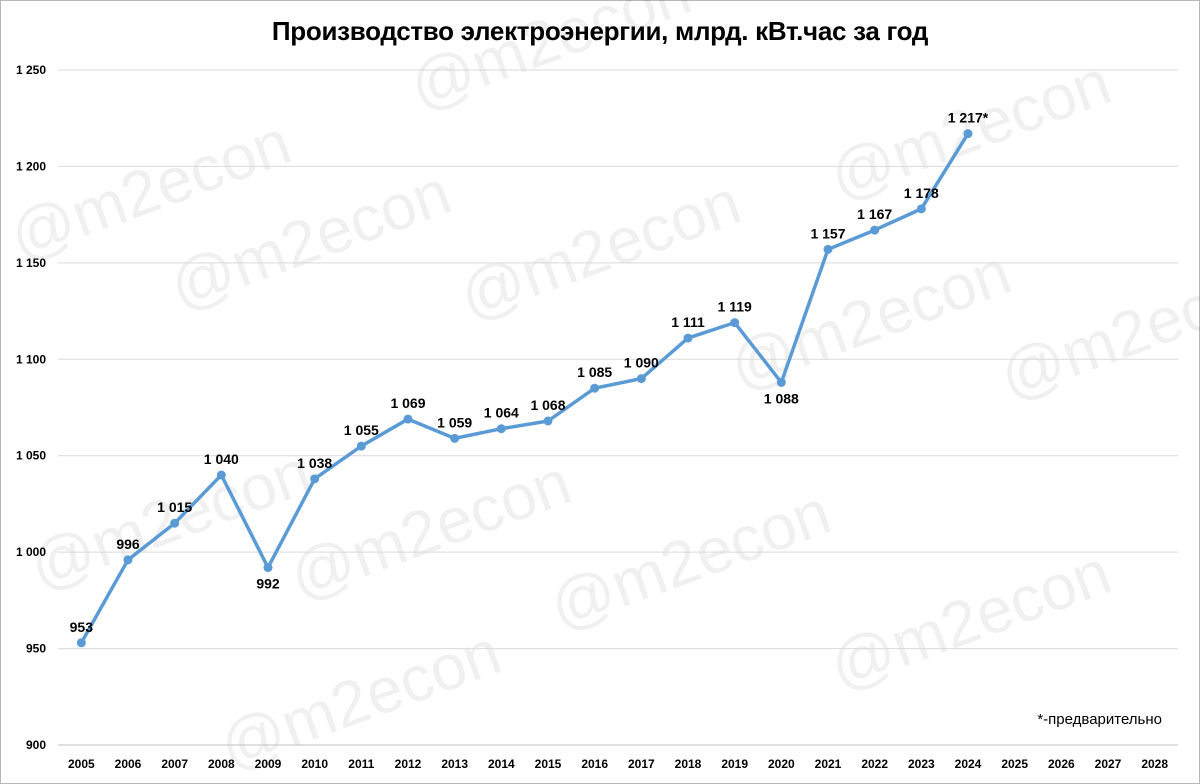 The width and height of the screenshot is (1200, 784). I want to click on y-axis: 900 950 1 000 1 050 1 100 1 150 1 200 1 250, so click(31, 407).